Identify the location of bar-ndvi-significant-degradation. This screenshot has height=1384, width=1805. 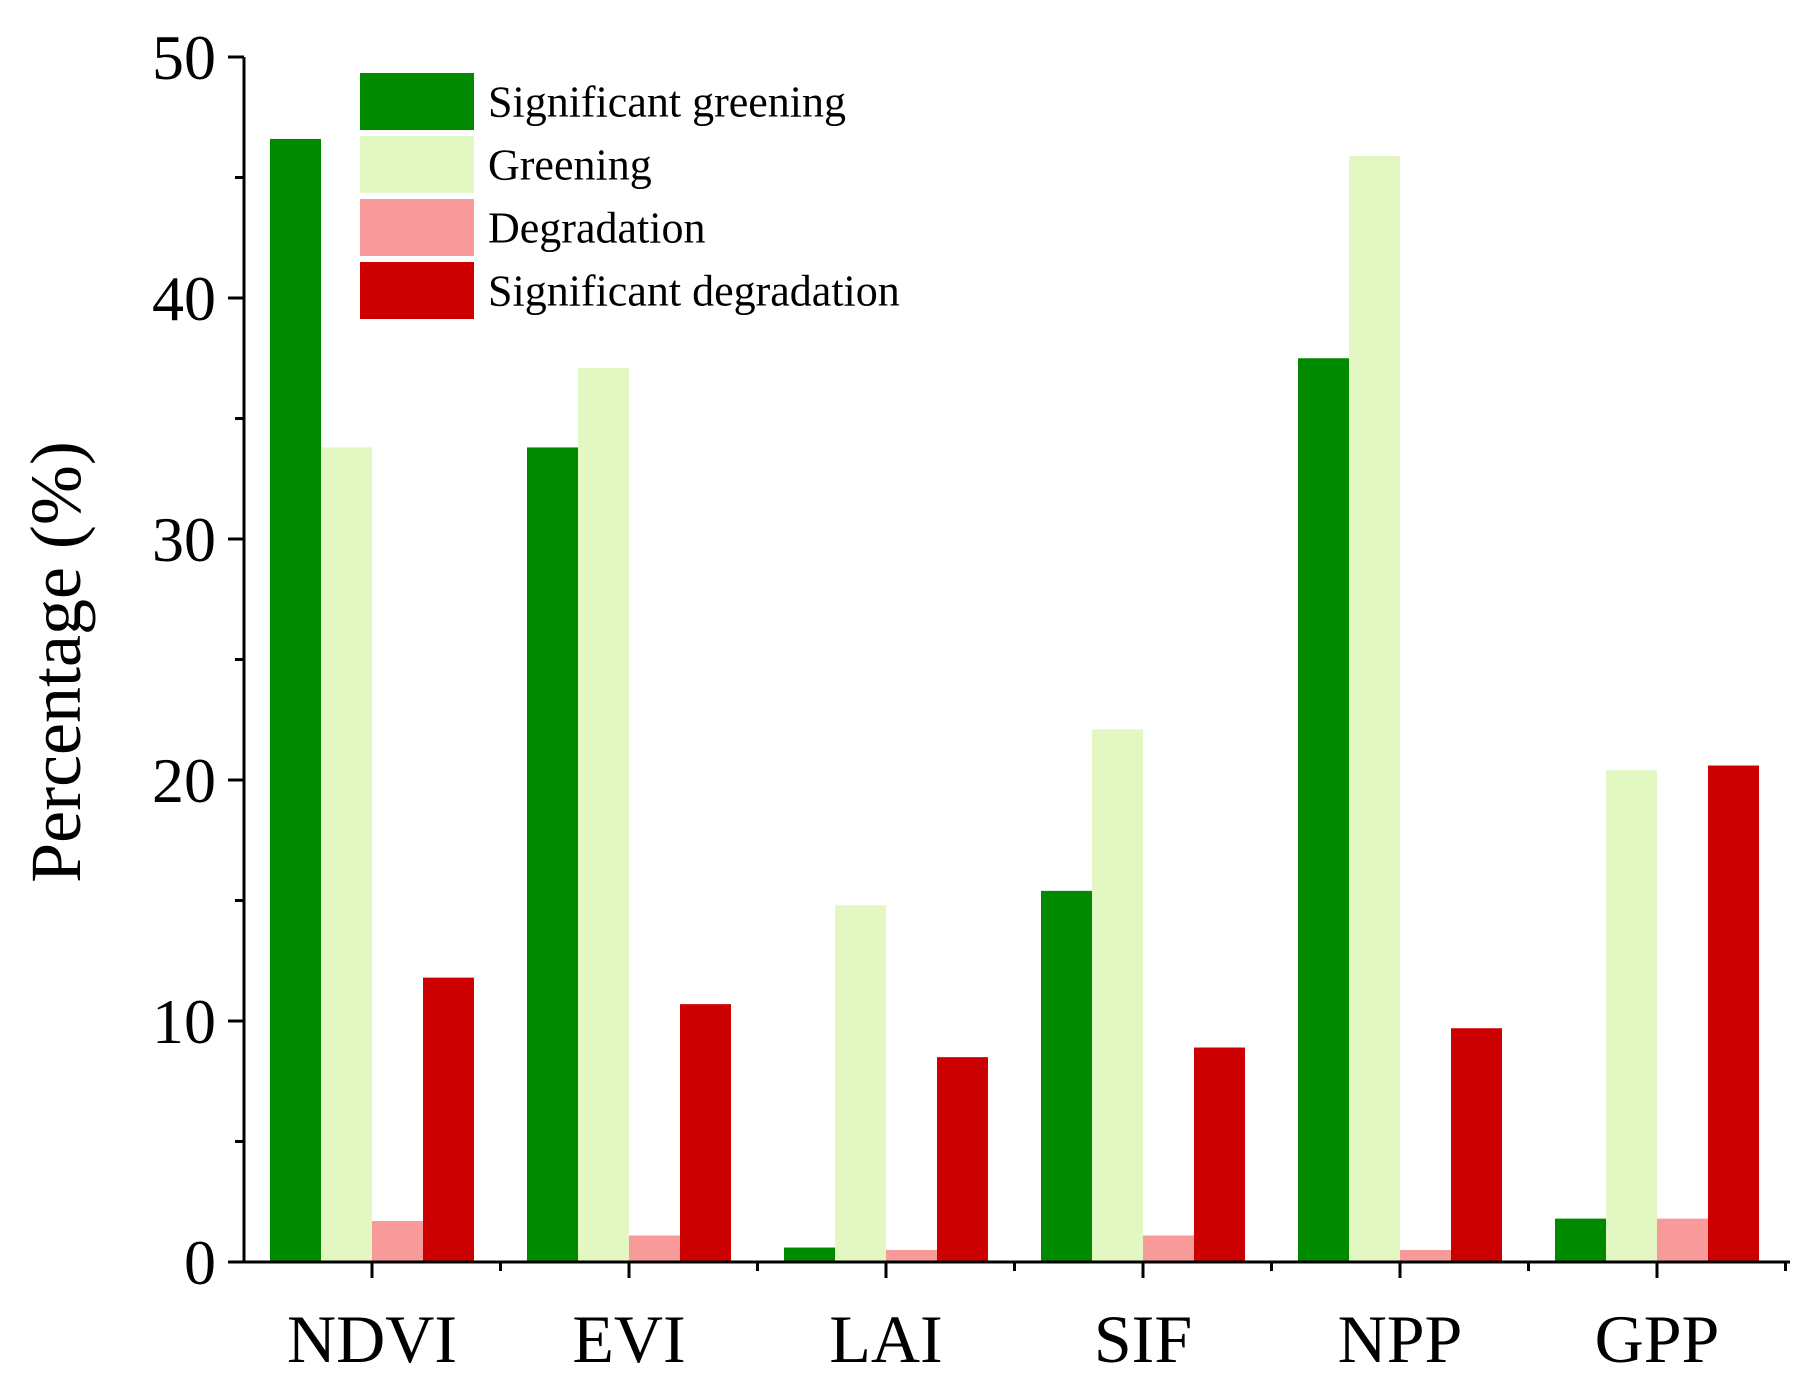
(448, 1119).